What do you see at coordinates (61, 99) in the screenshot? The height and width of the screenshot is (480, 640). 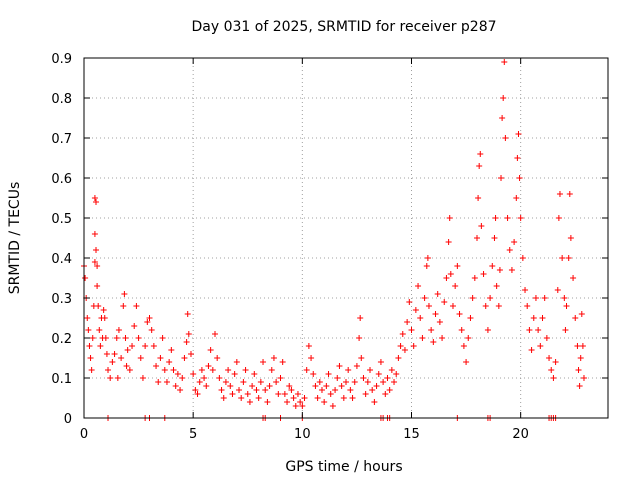 I see `y-tick-label: 0.8` at bounding box center [61, 99].